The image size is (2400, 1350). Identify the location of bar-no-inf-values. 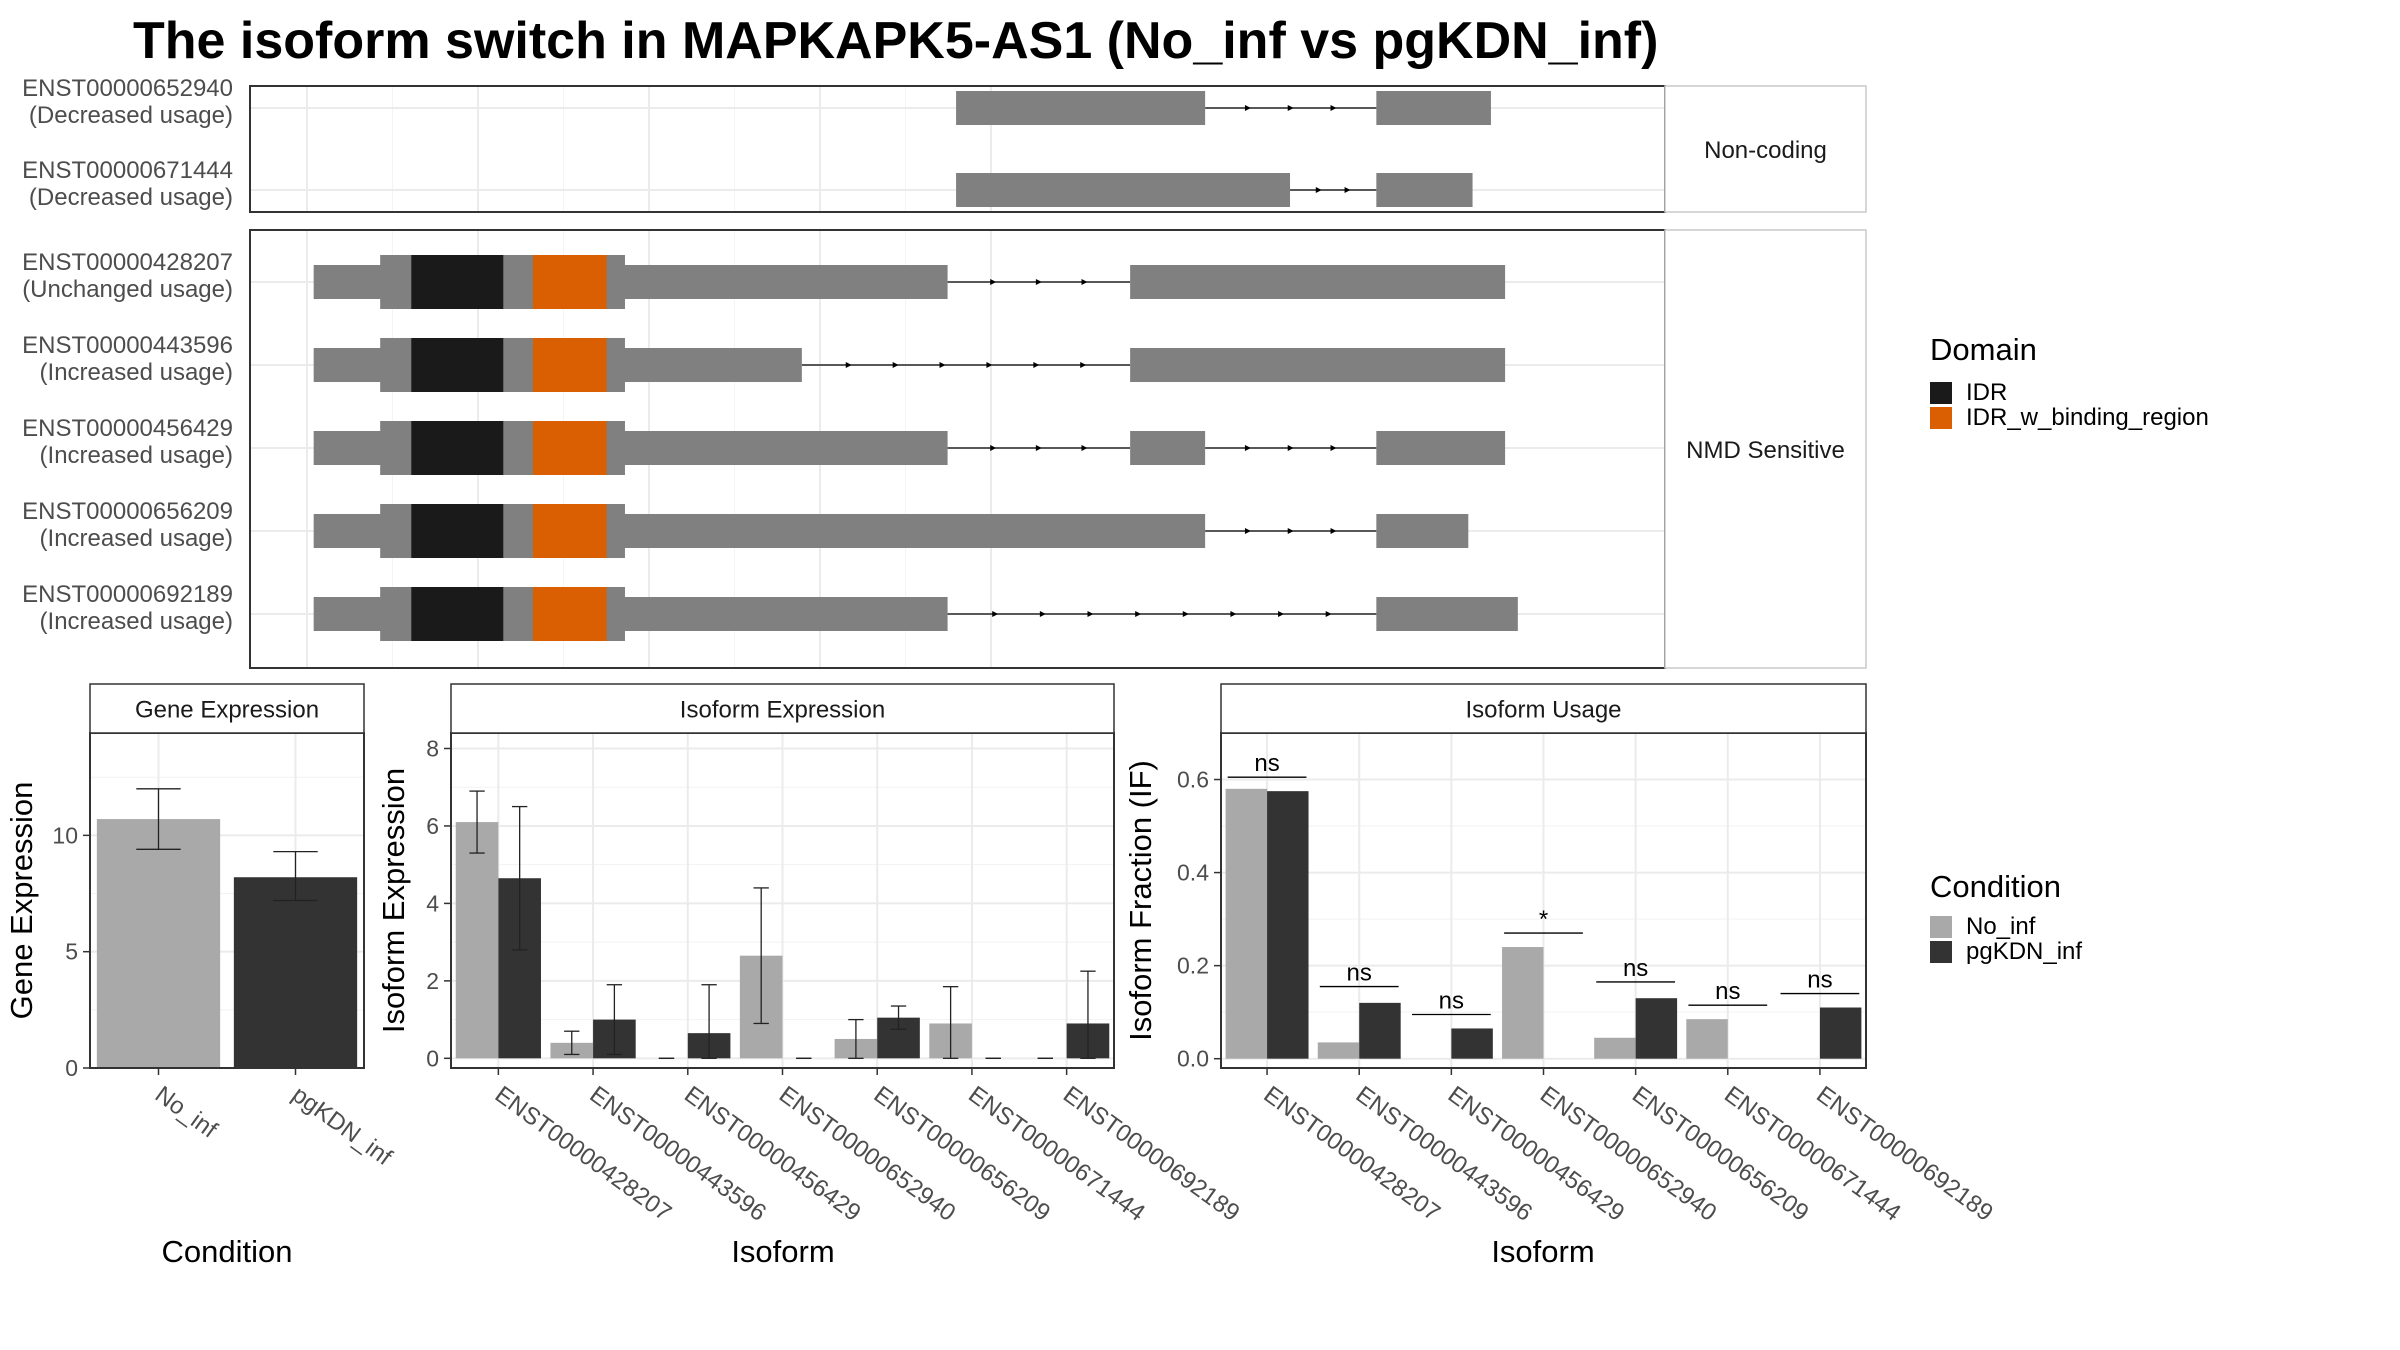
(158, 943).